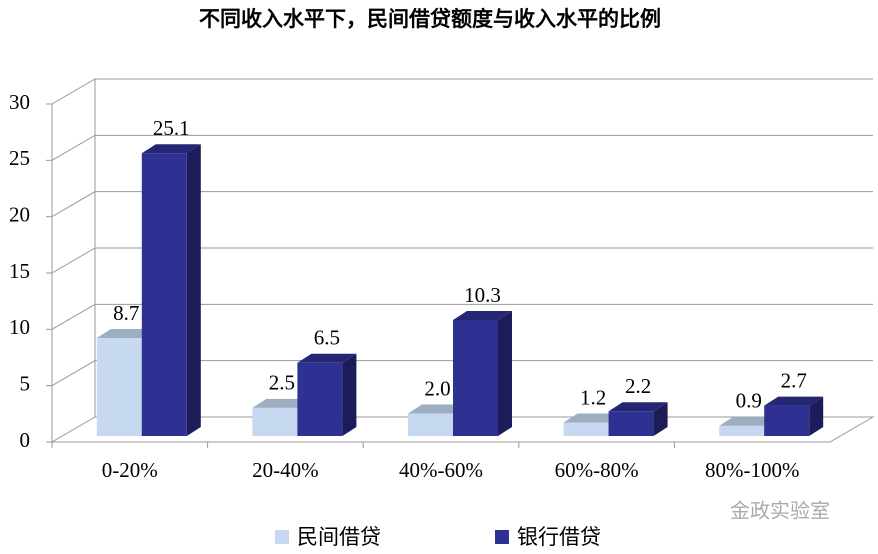 This screenshot has width=878, height=554. What do you see at coordinates (780, 511) in the screenshot?
I see `watermark: 金政实验室` at bounding box center [780, 511].